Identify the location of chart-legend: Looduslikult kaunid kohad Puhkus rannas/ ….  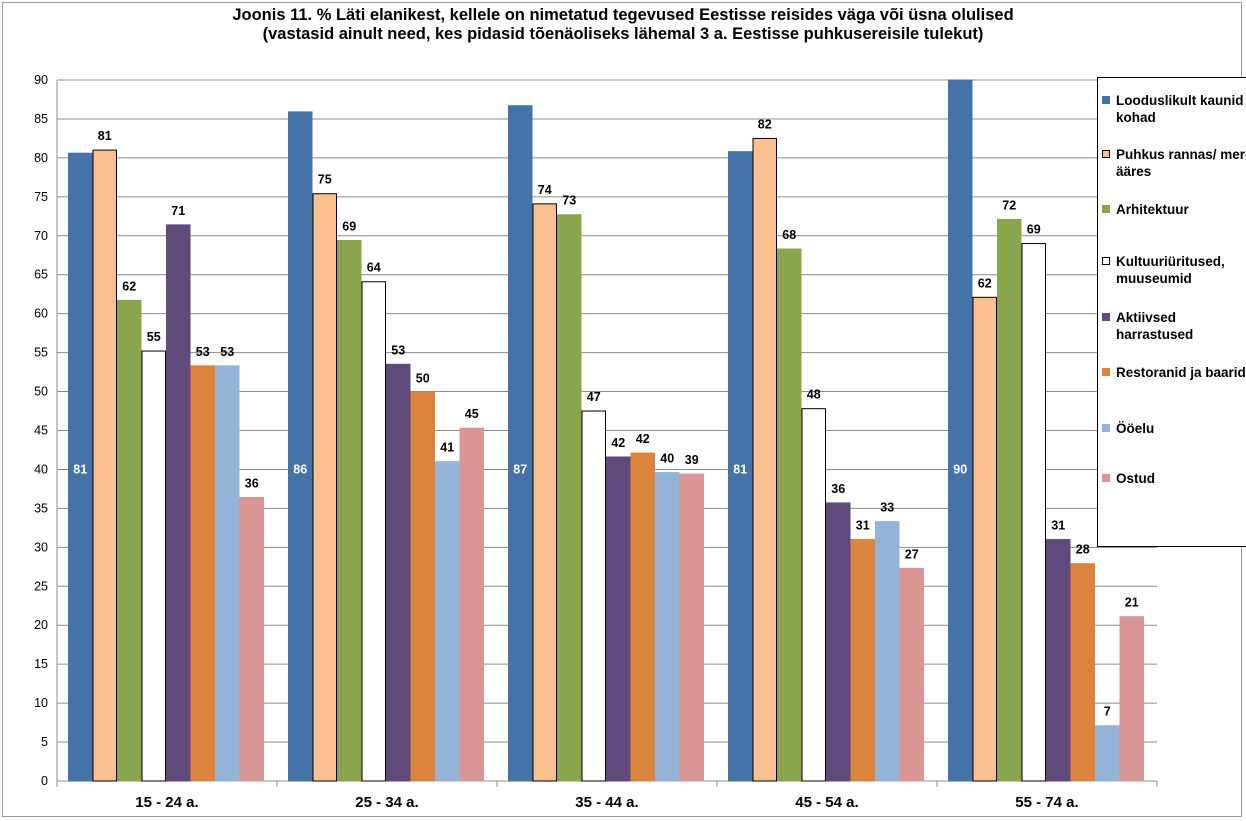
(1171, 312).